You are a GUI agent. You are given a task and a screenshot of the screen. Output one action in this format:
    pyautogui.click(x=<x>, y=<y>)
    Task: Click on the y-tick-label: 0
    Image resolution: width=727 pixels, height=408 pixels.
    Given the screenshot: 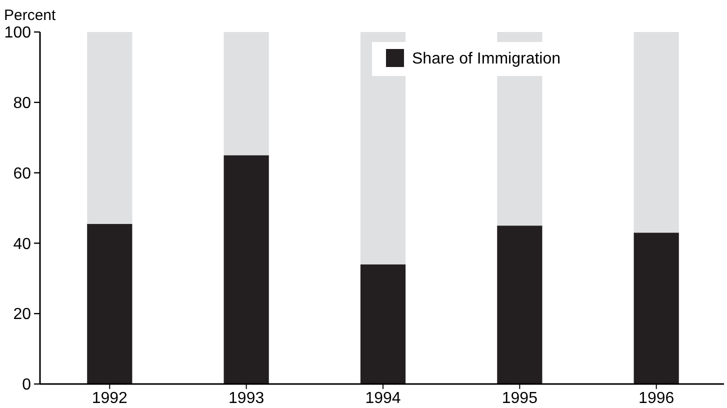 What is the action you would take?
    pyautogui.click(x=27, y=385)
    